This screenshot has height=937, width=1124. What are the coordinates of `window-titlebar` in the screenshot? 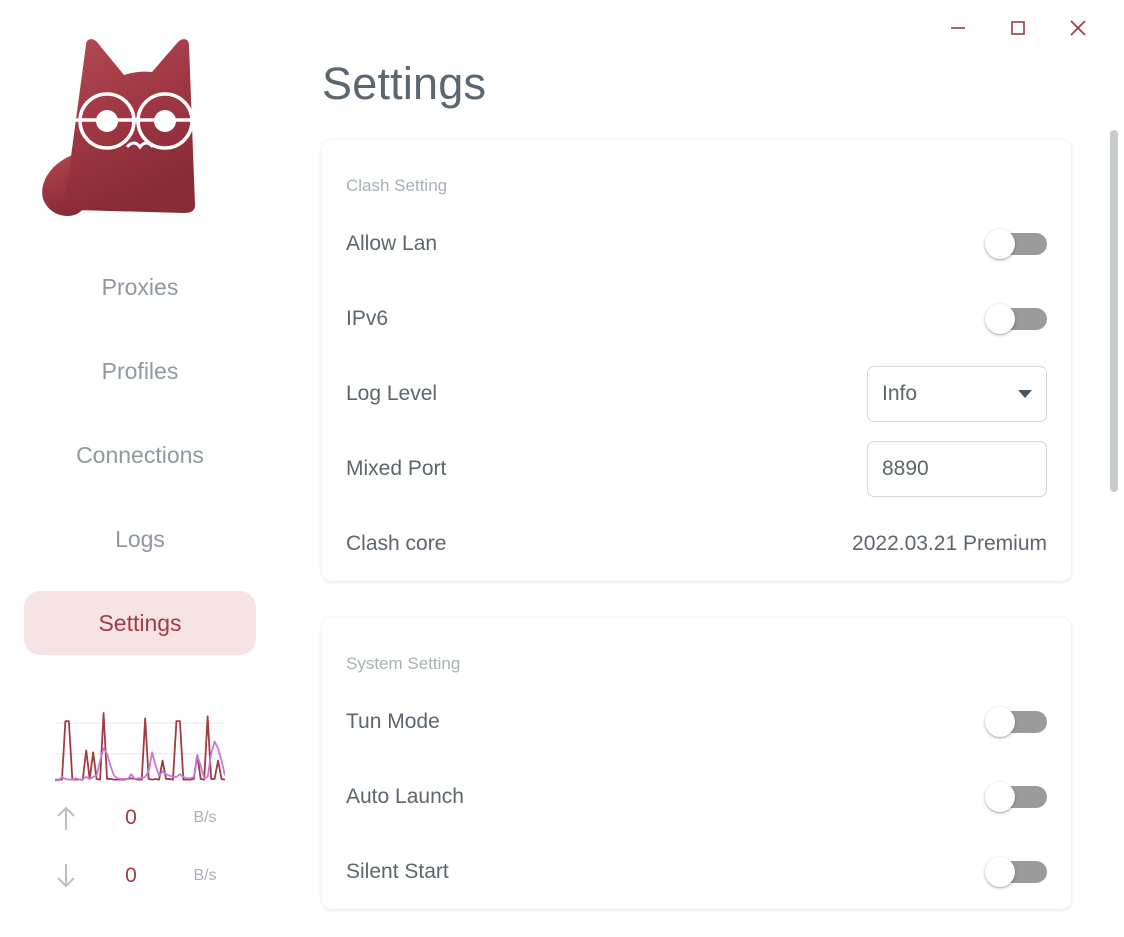 It's located at (562, 28).